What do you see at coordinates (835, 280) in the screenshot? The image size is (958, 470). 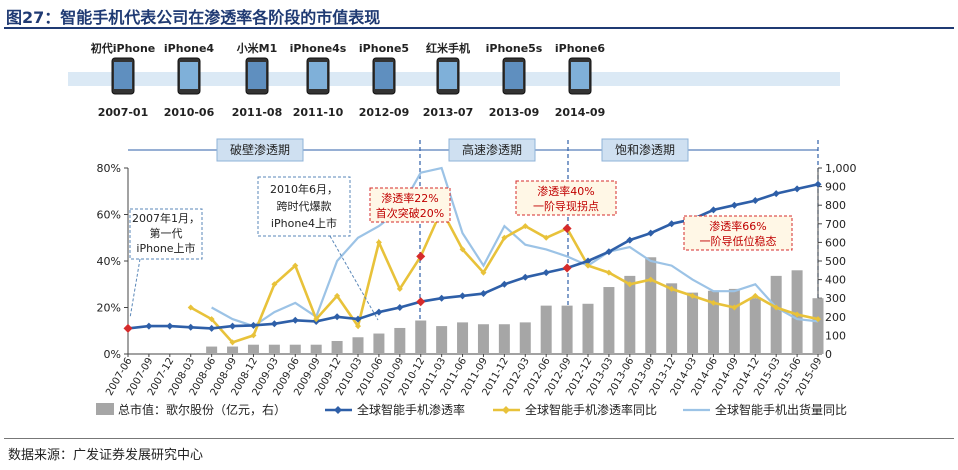 I see `right-tick-label: 400` at bounding box center [835, 280].